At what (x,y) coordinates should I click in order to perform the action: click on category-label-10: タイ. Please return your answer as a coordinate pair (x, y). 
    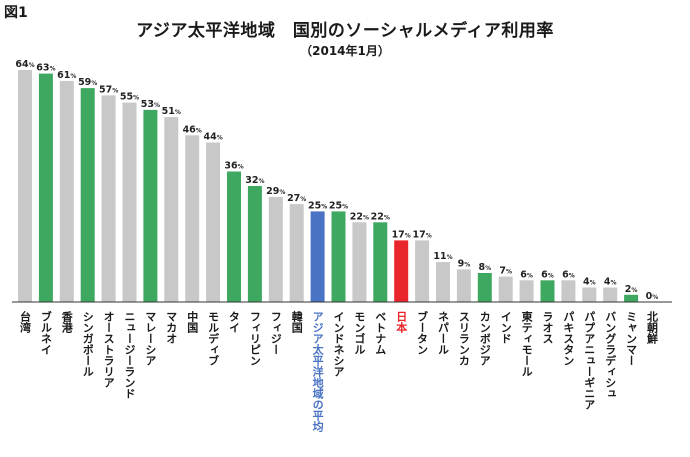
    Looking at the image, I should click on (234, 322).